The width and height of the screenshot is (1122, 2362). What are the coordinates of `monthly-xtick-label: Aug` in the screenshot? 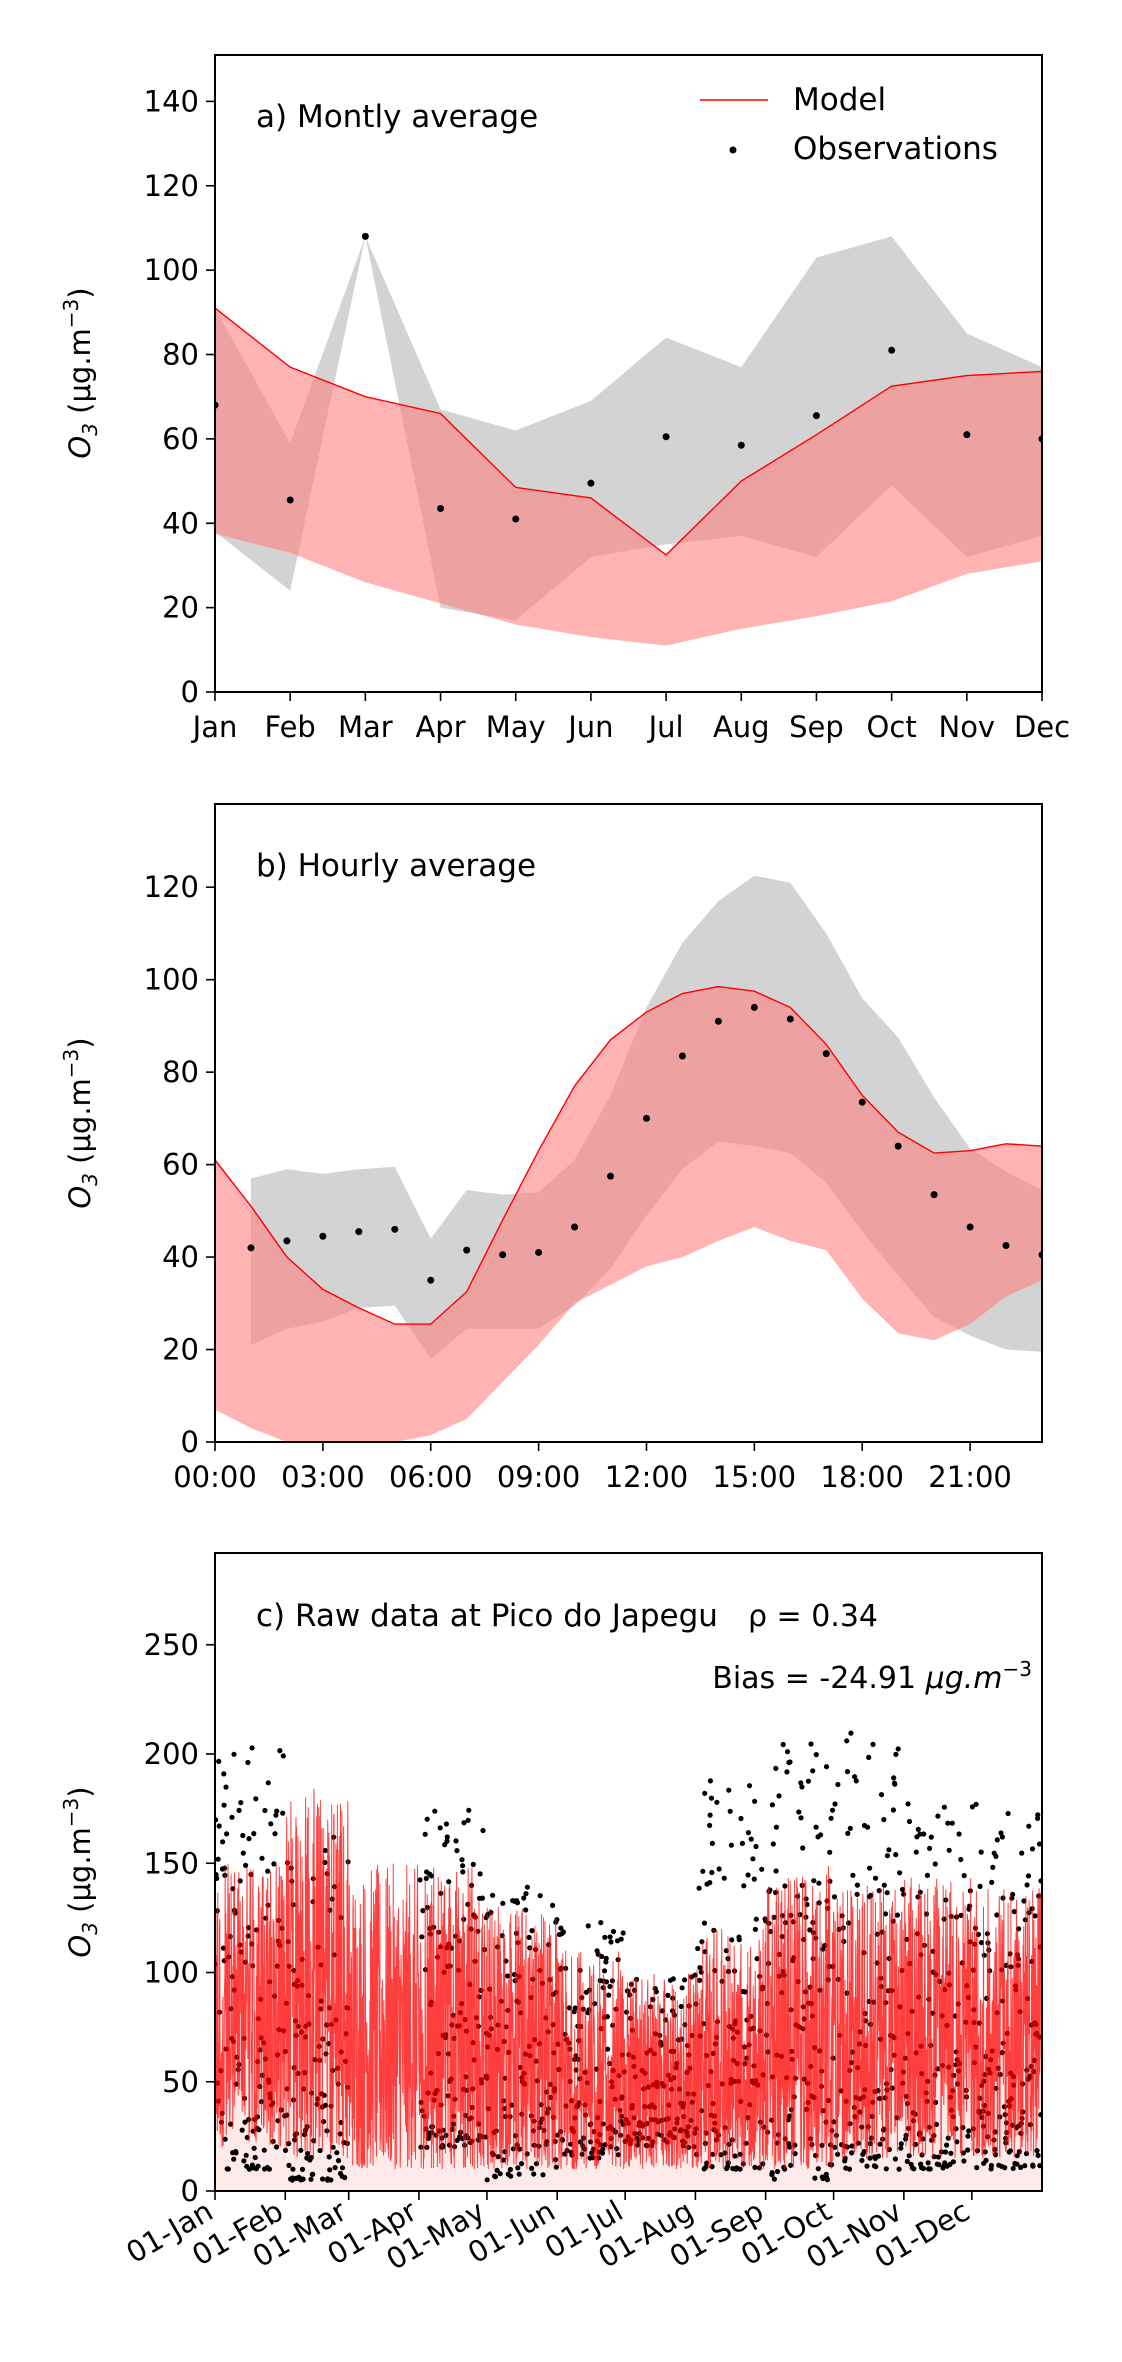 It's located at (741, 727).